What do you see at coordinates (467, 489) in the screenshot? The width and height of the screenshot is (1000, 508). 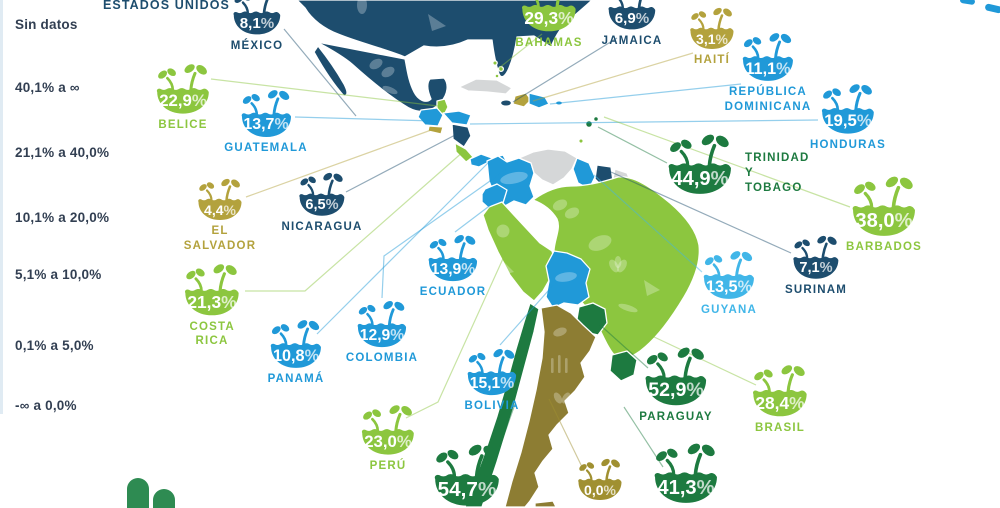 I see `country-value: 54,7%` at bounding box center [467, 489].